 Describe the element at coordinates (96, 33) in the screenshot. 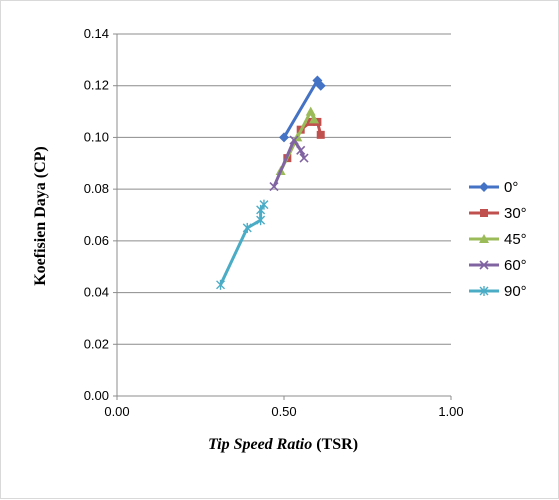

I see `y-tick-label: 0.14` at that location.